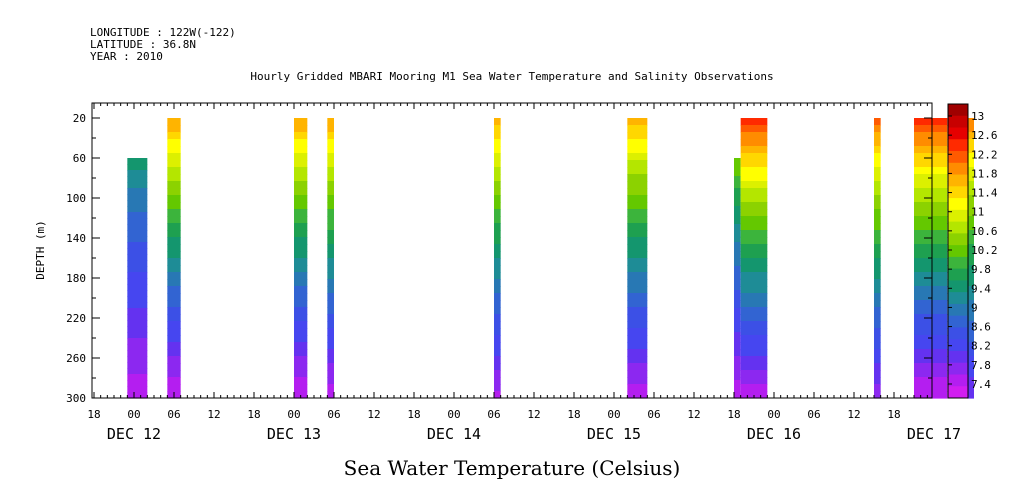  I want to click on x-hour-tick-label: 06, so click(173, 414).